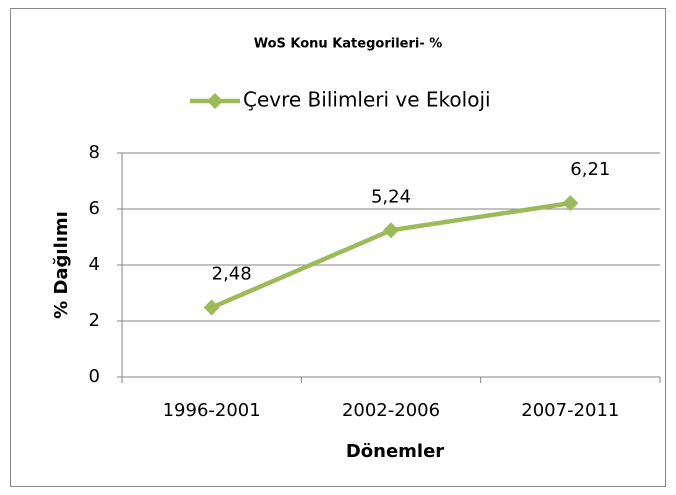 Image resolution: width=676 pixels, height=495 pixels. Describe the element at coordinates (61, 265) in the screenshot. I see `y-axis-title: % Dağılımı` at that location.